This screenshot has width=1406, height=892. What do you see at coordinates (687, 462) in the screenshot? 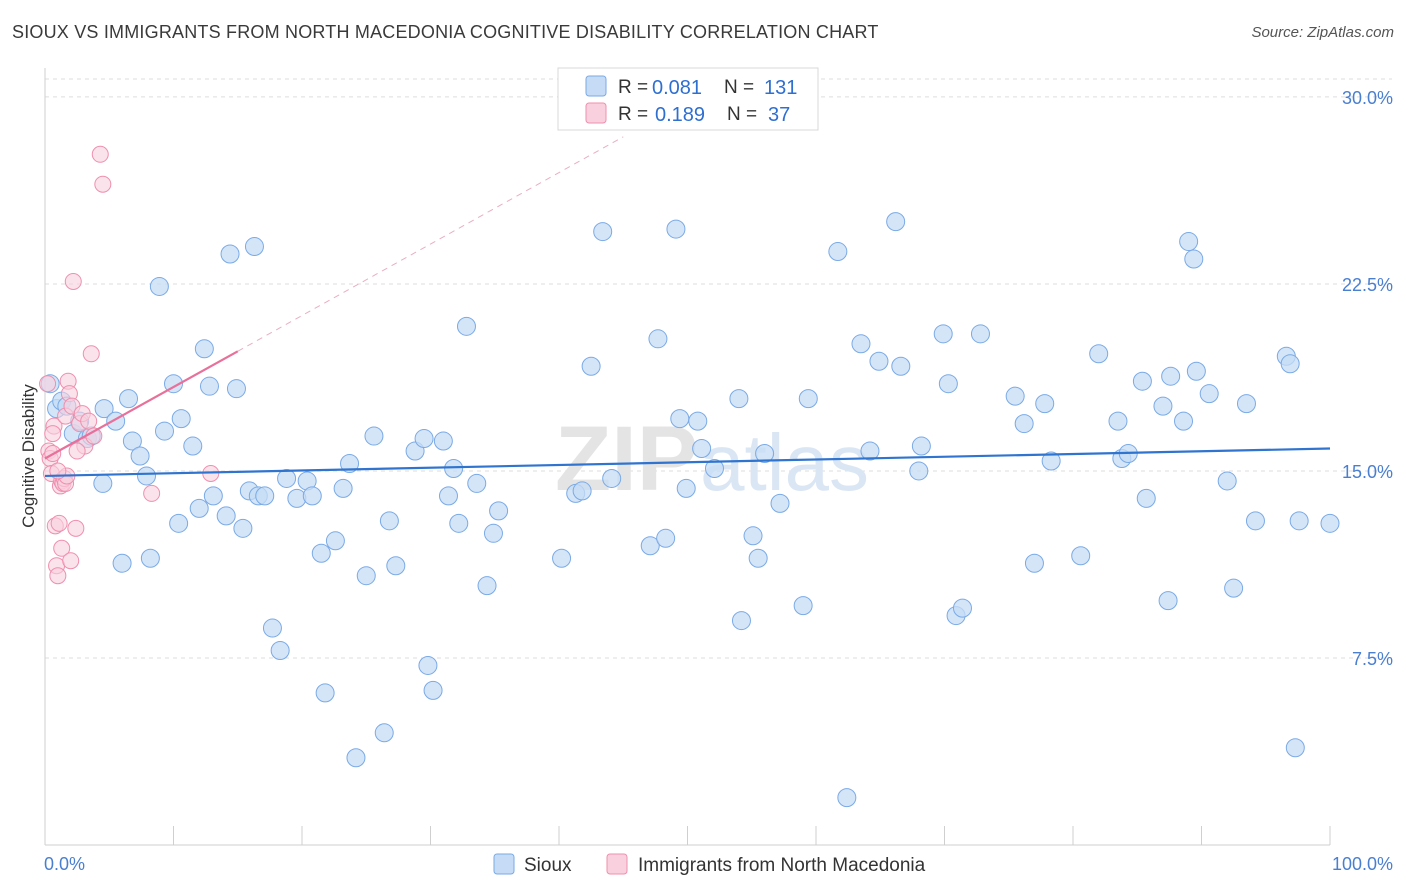
I see `sioux-trend-line` at bounding box center [687, 462].